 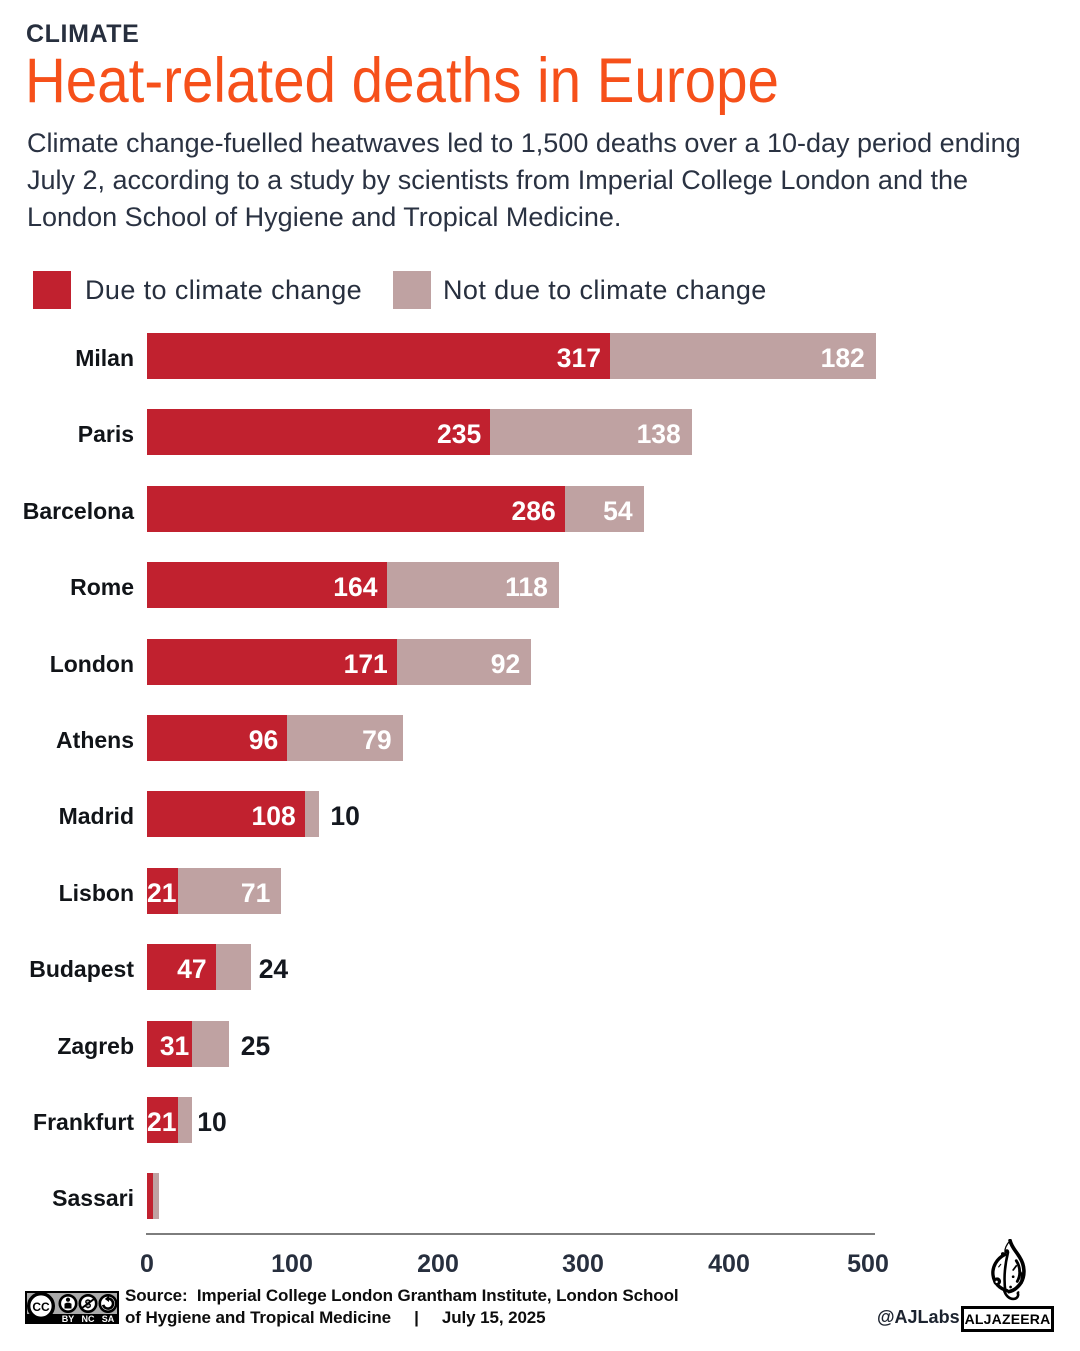 I want to click on svg-text: NC, so click(x=88, y=1319).